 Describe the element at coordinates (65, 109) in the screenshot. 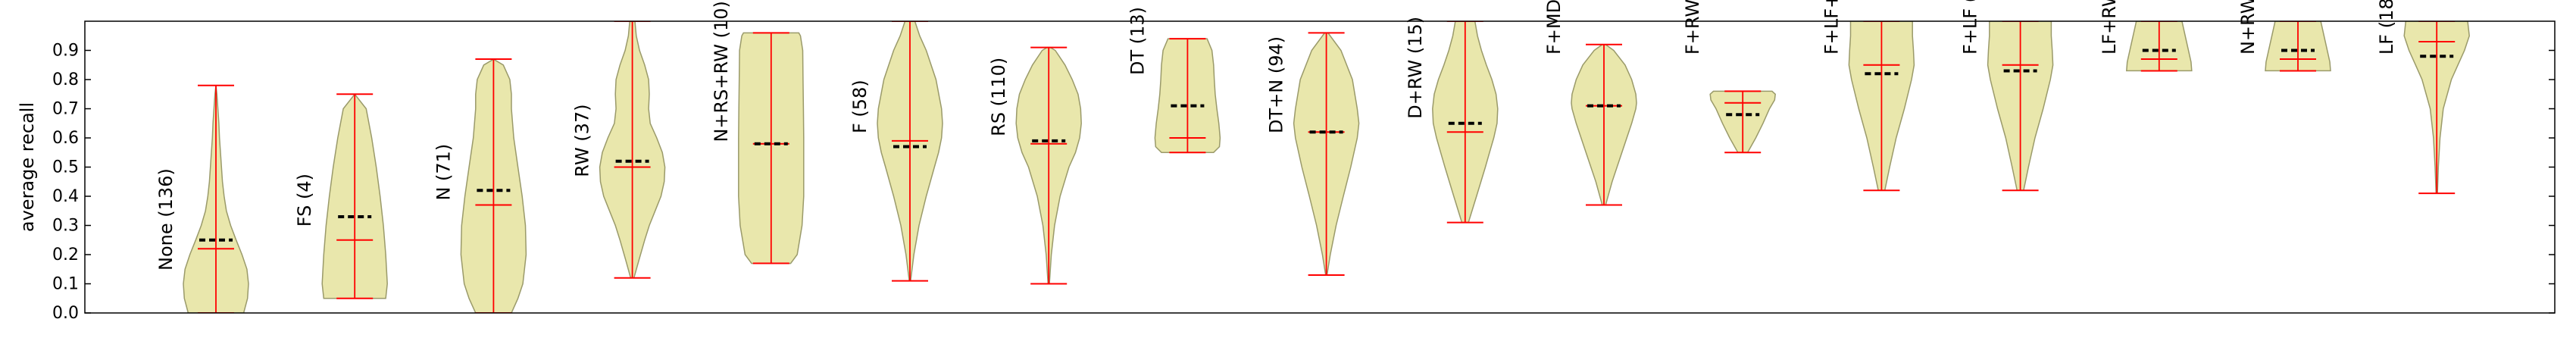

I see `y-tick-label: 0.7` at that location.